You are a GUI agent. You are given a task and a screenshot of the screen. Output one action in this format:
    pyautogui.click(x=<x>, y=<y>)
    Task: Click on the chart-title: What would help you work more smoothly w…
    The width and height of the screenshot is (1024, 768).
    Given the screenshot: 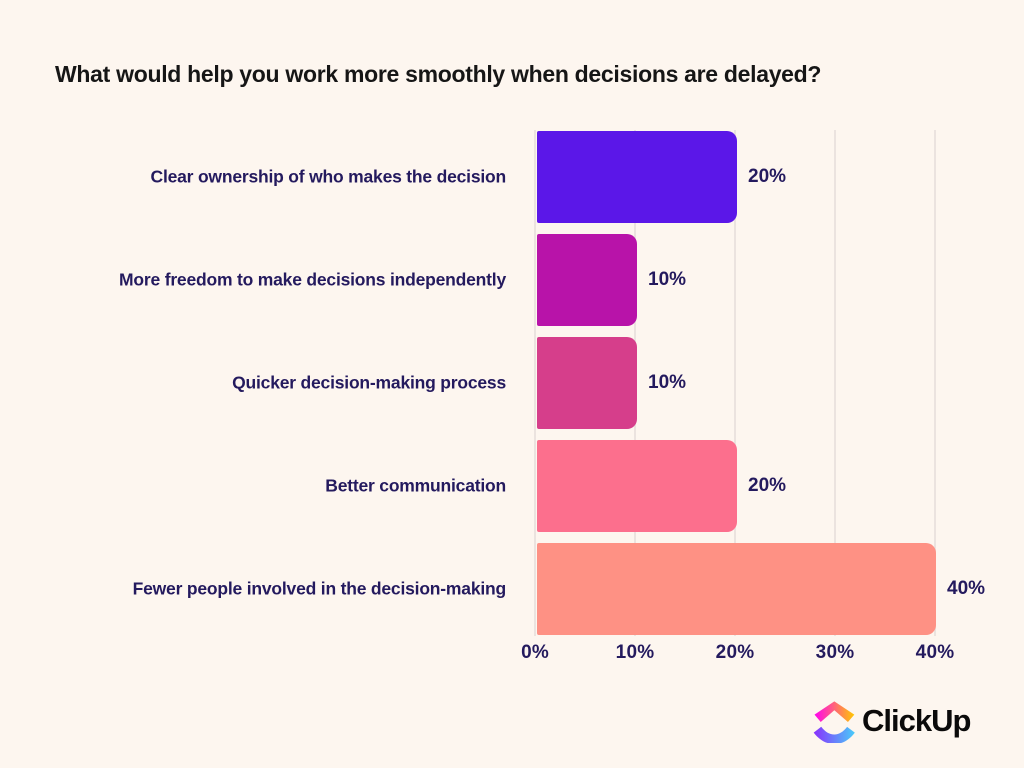 What is the action you would take?
    pyautogui.click(x=438, y=74)
    